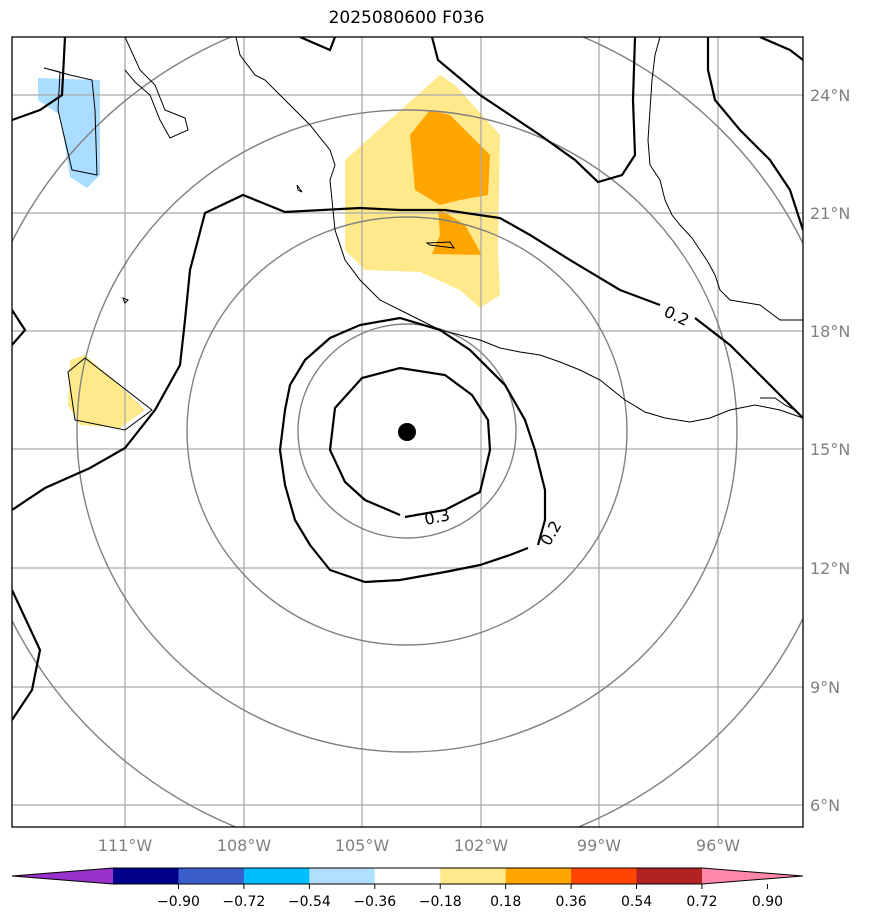 The height and width of the screenshot is (924, 873). I want to click on colorbar-tick-label: −0.72, so click(243, 902).